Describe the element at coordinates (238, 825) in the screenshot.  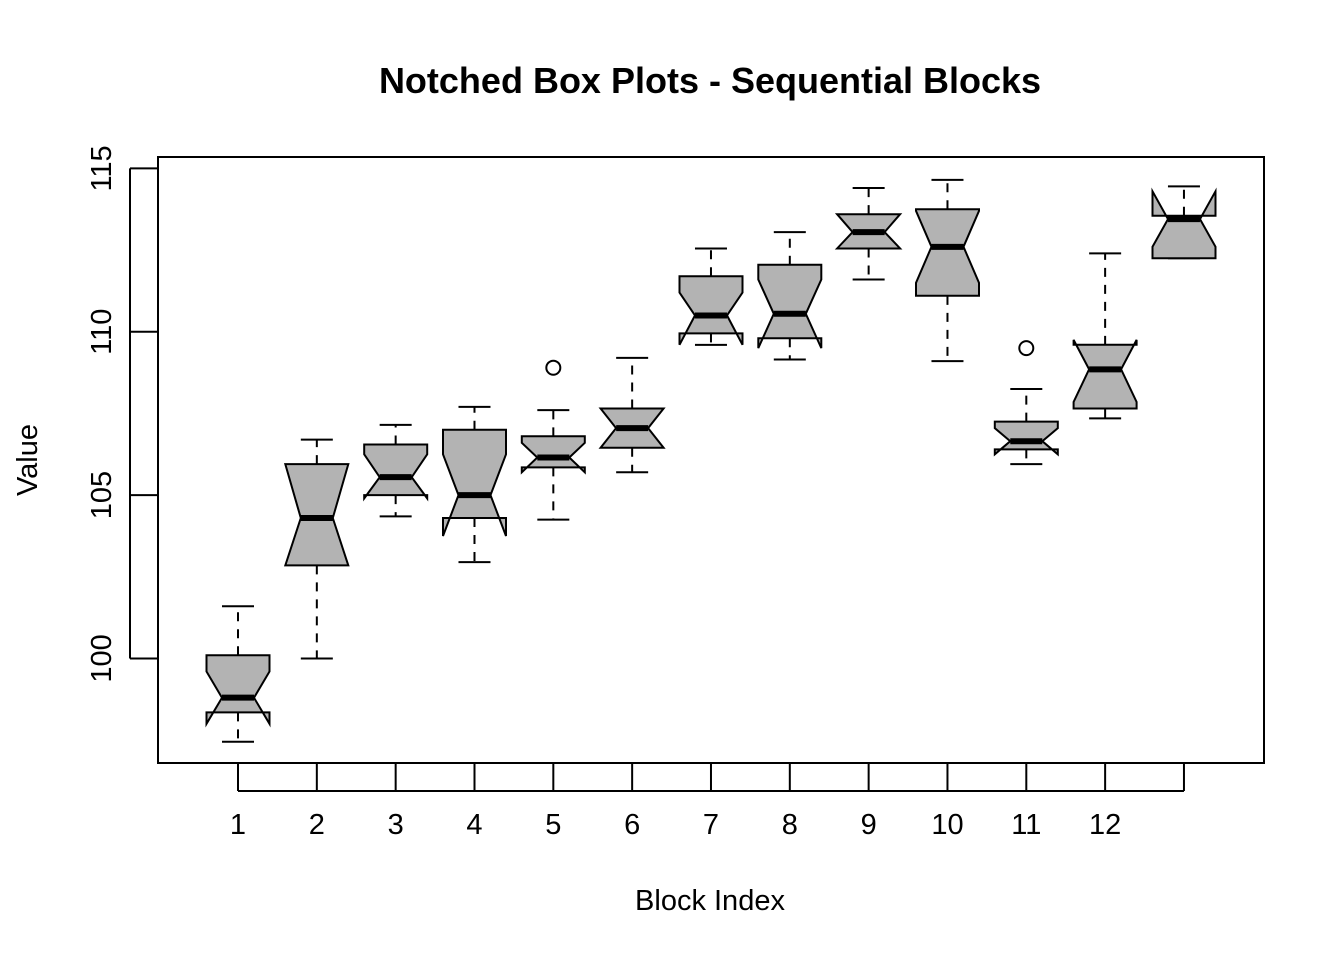
I see `x-tick-label: 1` at that location.